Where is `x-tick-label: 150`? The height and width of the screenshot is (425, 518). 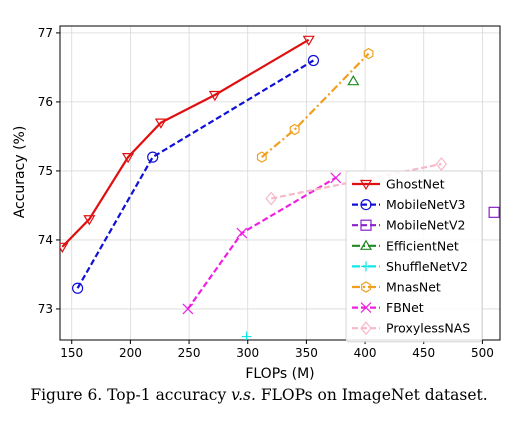
x-tick-label: 150 is located at coordinates (71, 353).